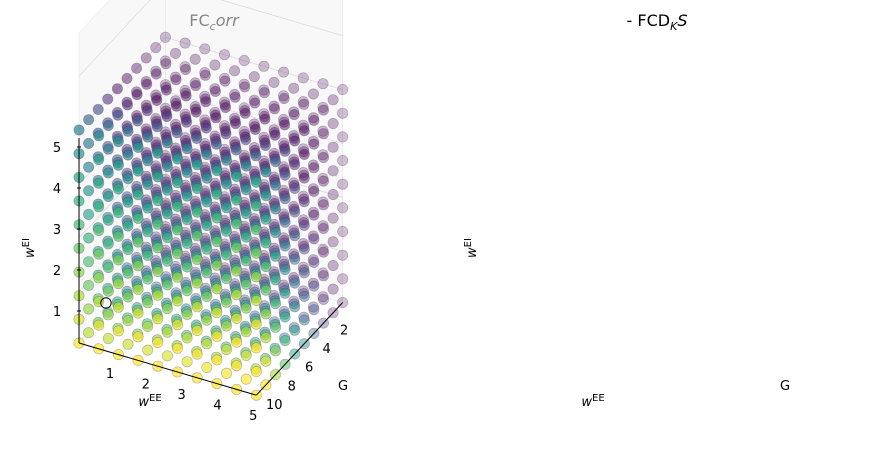  Describe the element at coordinates (182, 395) in the screenshot. I see `x-tick-label: 3` at that location.